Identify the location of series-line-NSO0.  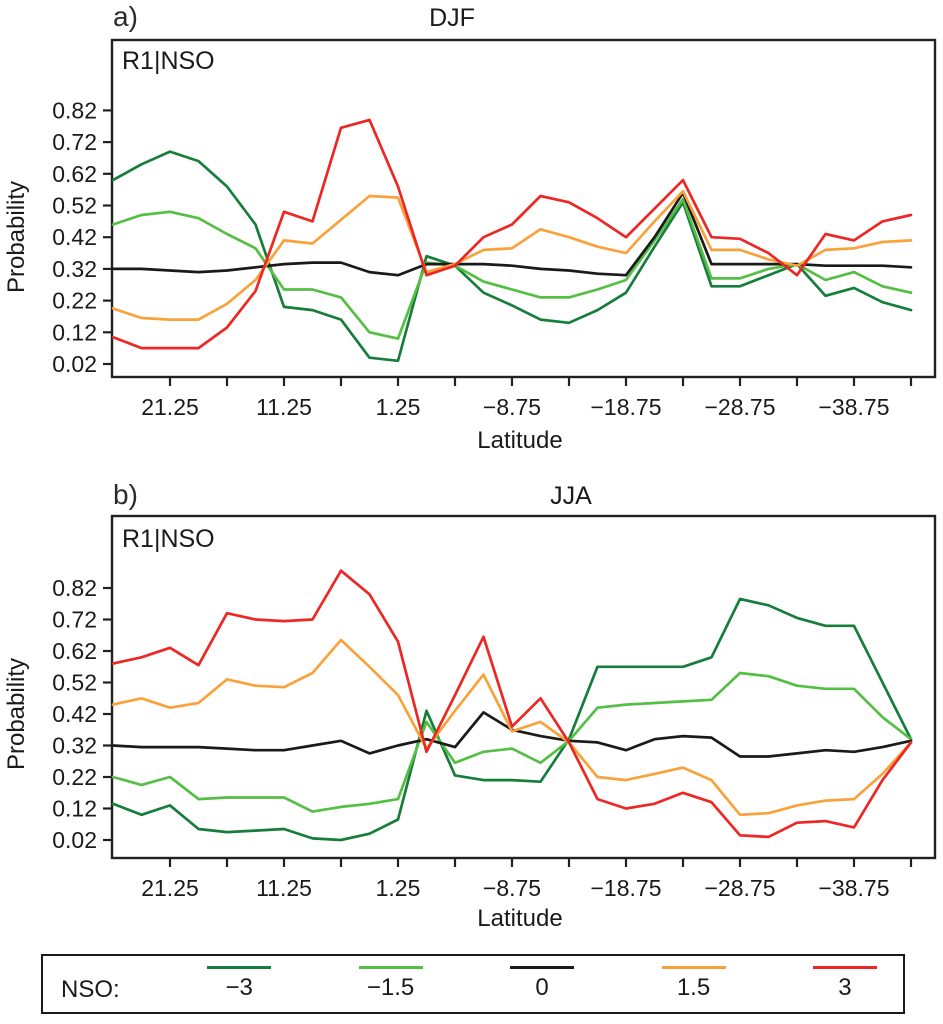
(512, 234).